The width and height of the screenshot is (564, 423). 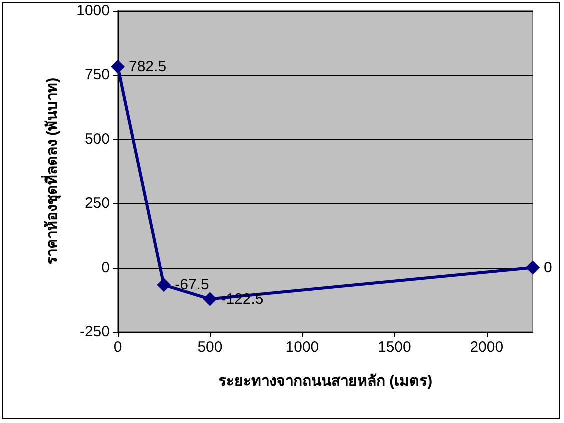 I want to click on y-tick-label: 250, so click(x=97, y=203).